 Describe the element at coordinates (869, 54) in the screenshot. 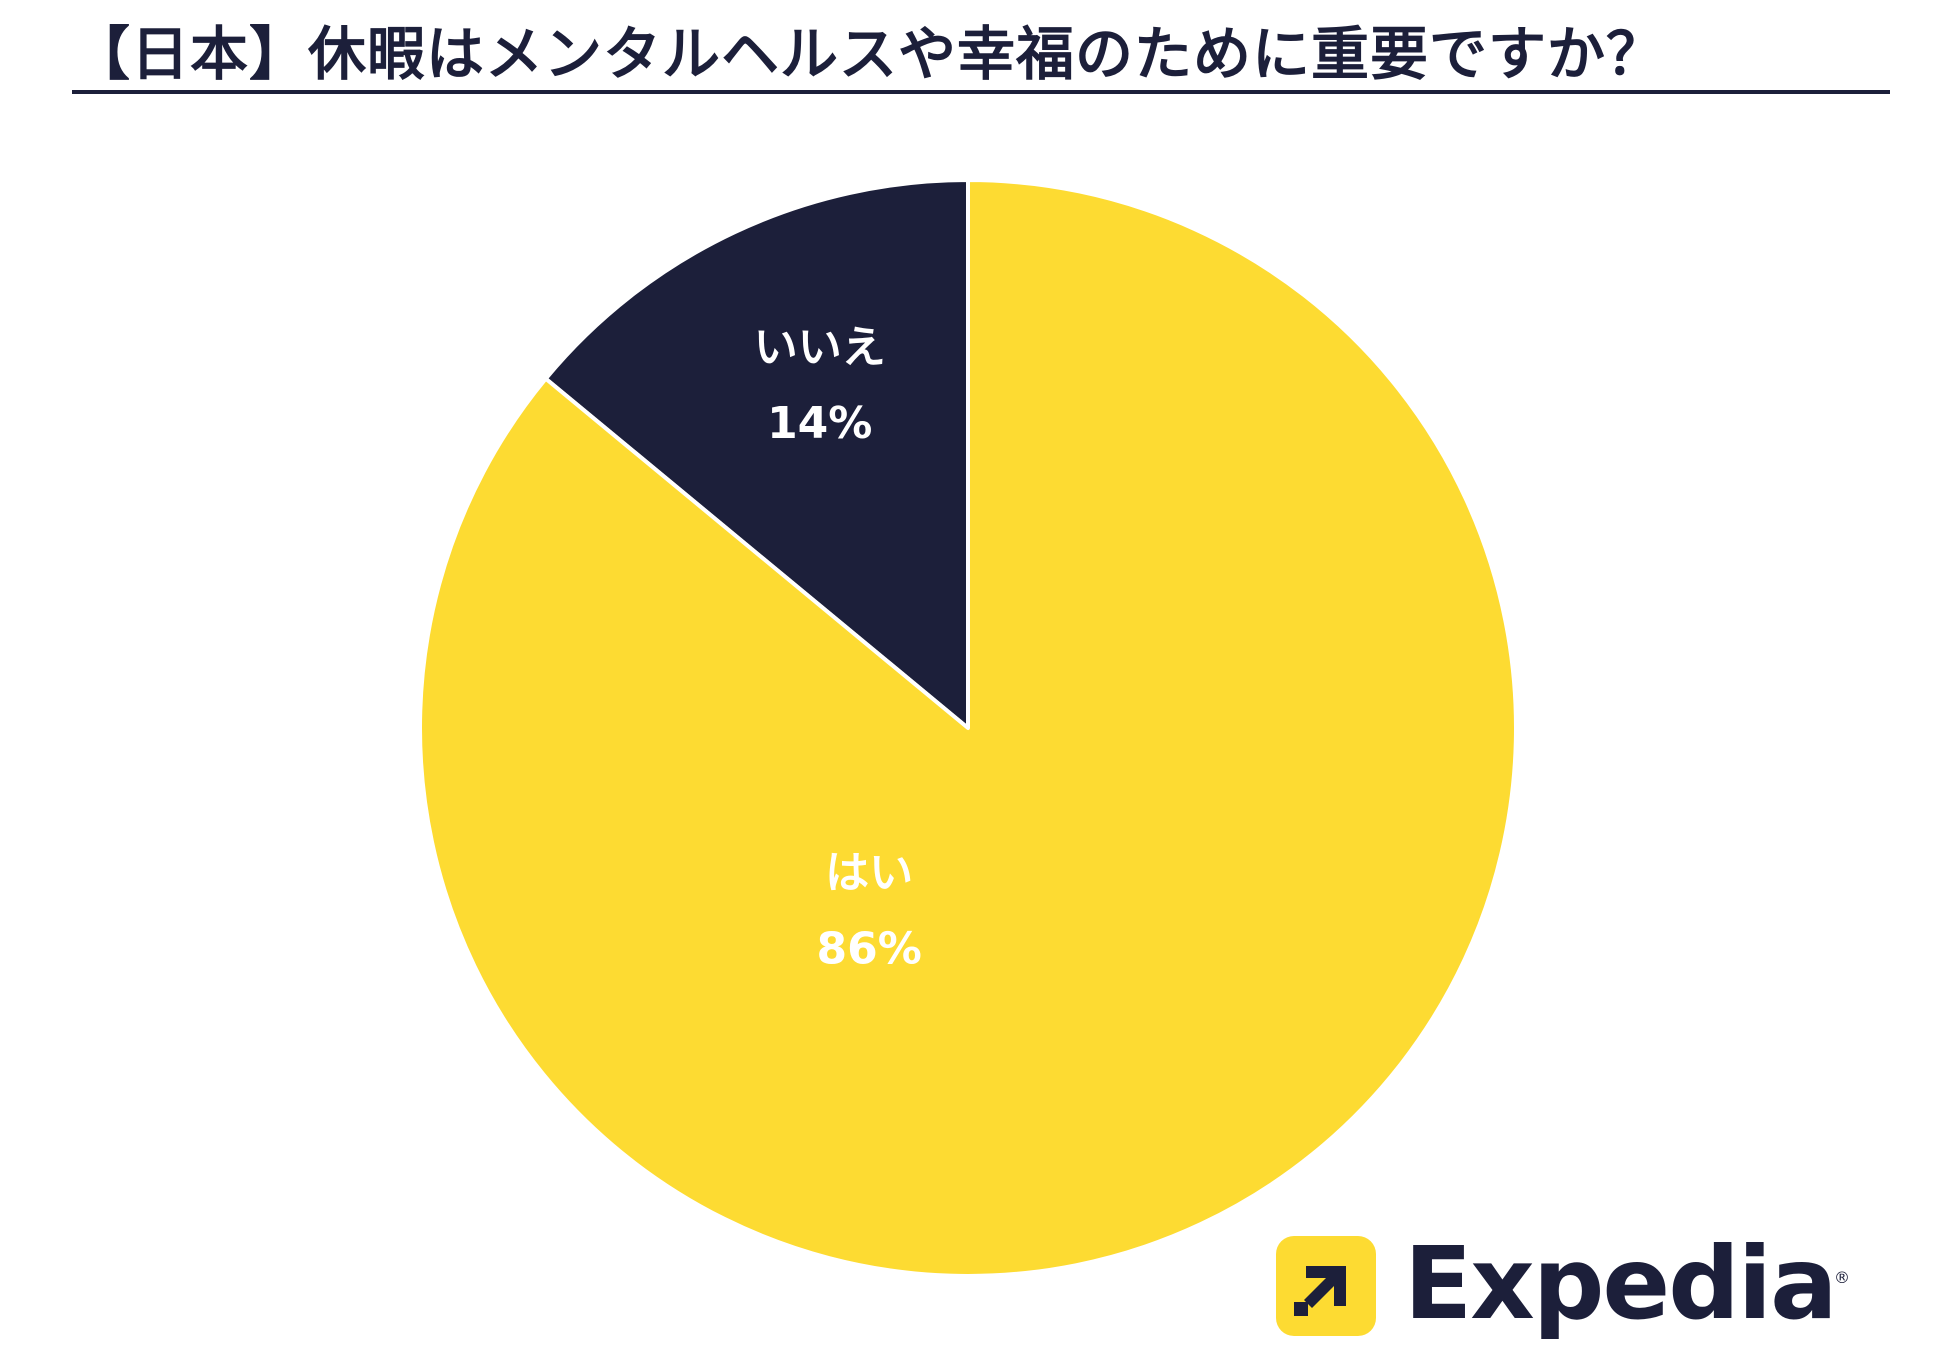

I see `chart-title: 【日本】休暇はメンタルヘルスや幸福のために重要ですか？` at that location.